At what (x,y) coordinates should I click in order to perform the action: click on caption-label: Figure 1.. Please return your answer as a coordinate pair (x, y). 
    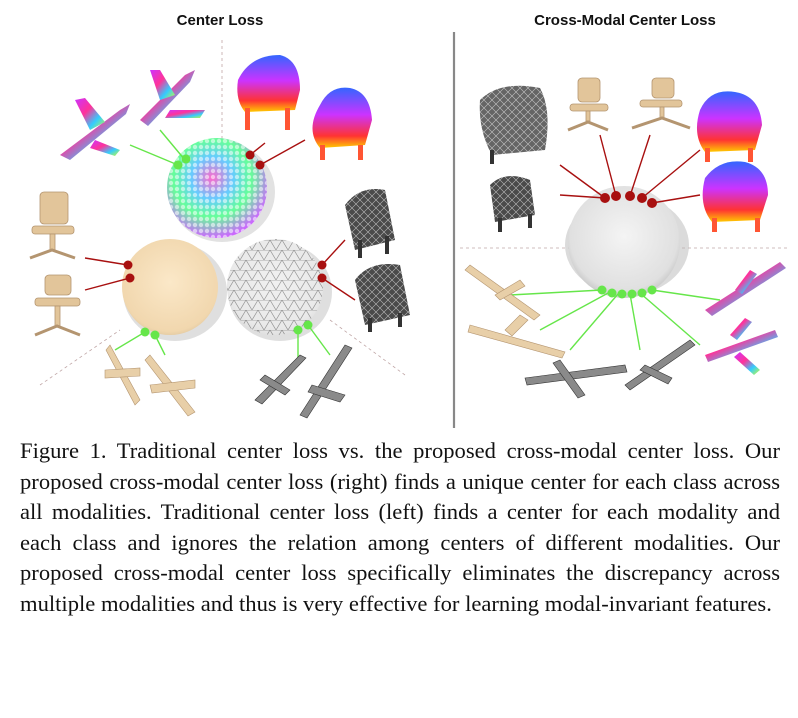
    Looking at the image, I should click on (63, 450).